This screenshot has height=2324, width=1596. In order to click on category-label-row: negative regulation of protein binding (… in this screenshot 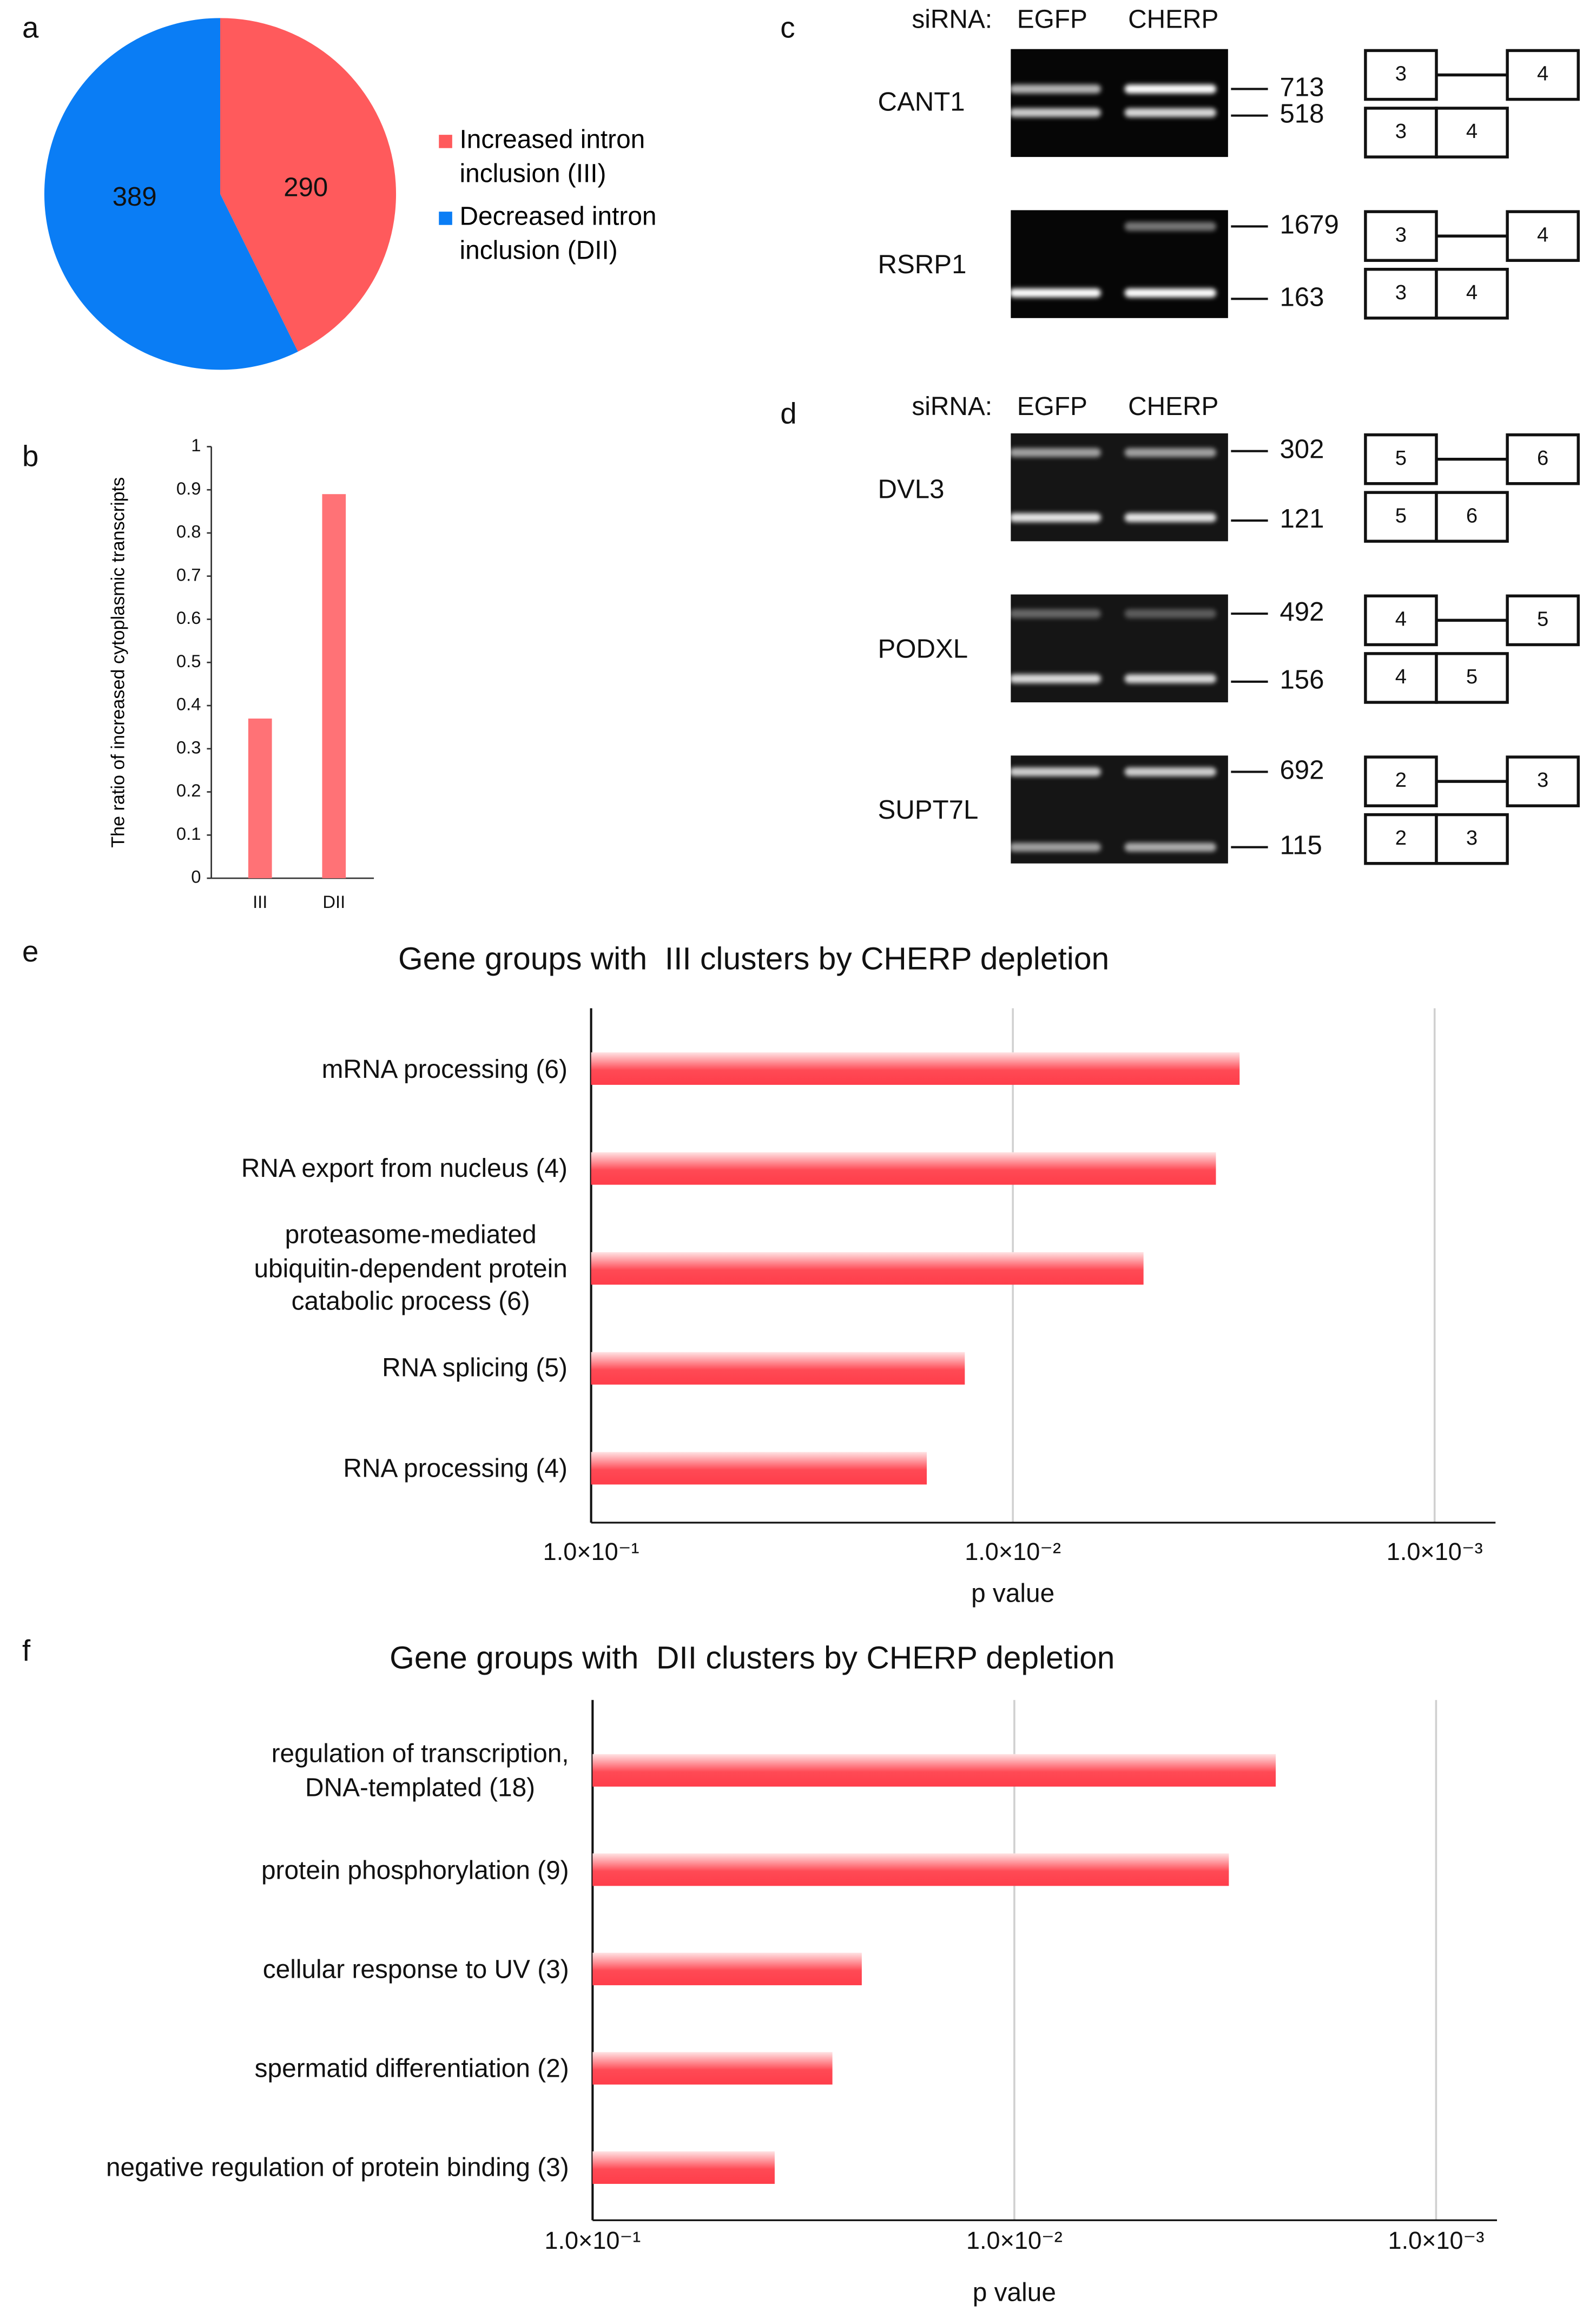, I will do `click(289, 2167)`.